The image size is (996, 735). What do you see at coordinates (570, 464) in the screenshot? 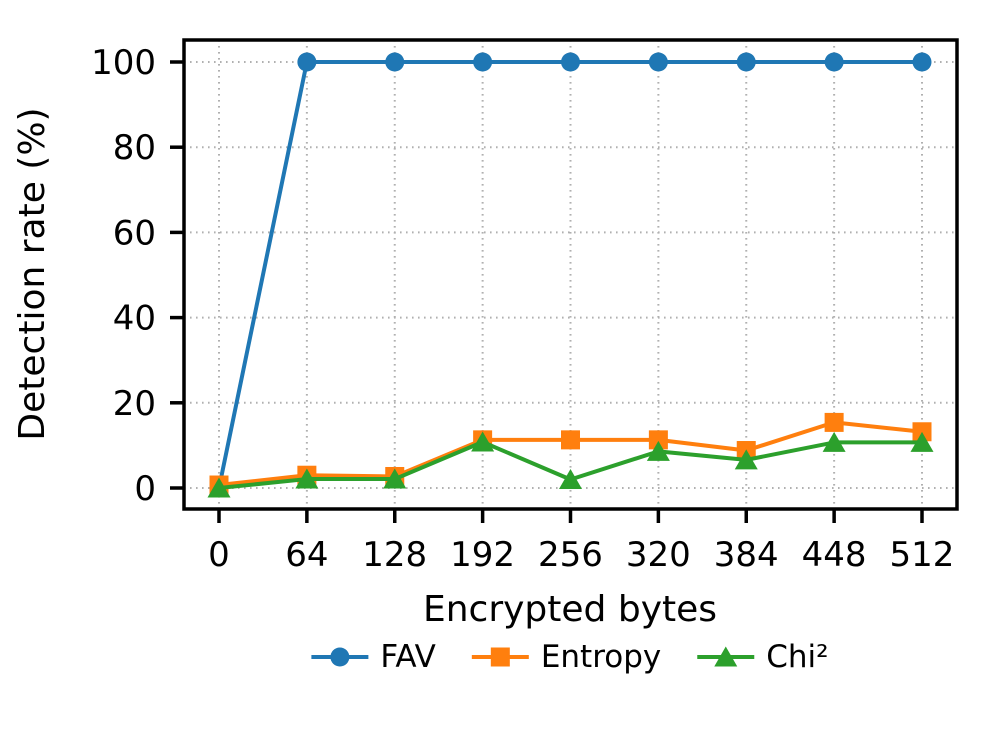
I see `series-chi` at bounding box center [570, 464].